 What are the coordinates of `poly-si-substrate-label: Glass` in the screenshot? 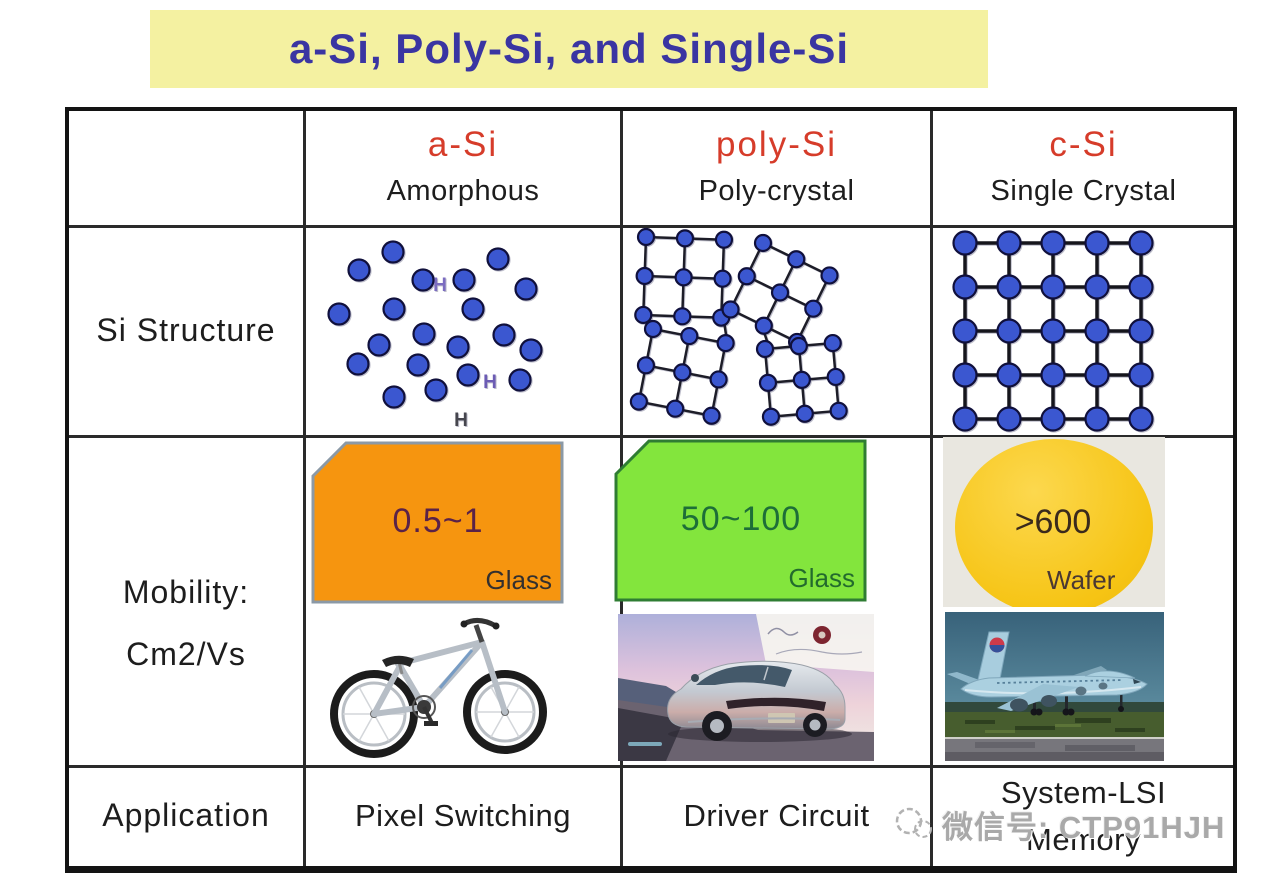 It's located at (821, 578).